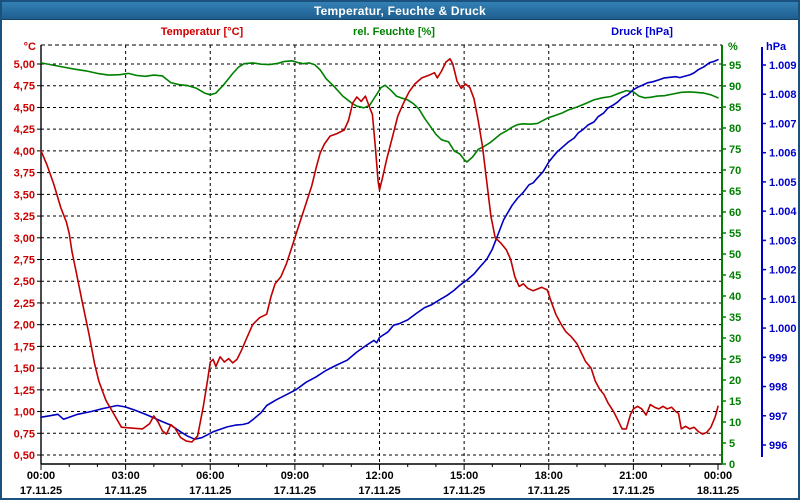  What do you see at coordinates (642, 32) in the screenshot?
I see `series-label-pressure: Druck [hPa]` at bounding box center [642, 32].